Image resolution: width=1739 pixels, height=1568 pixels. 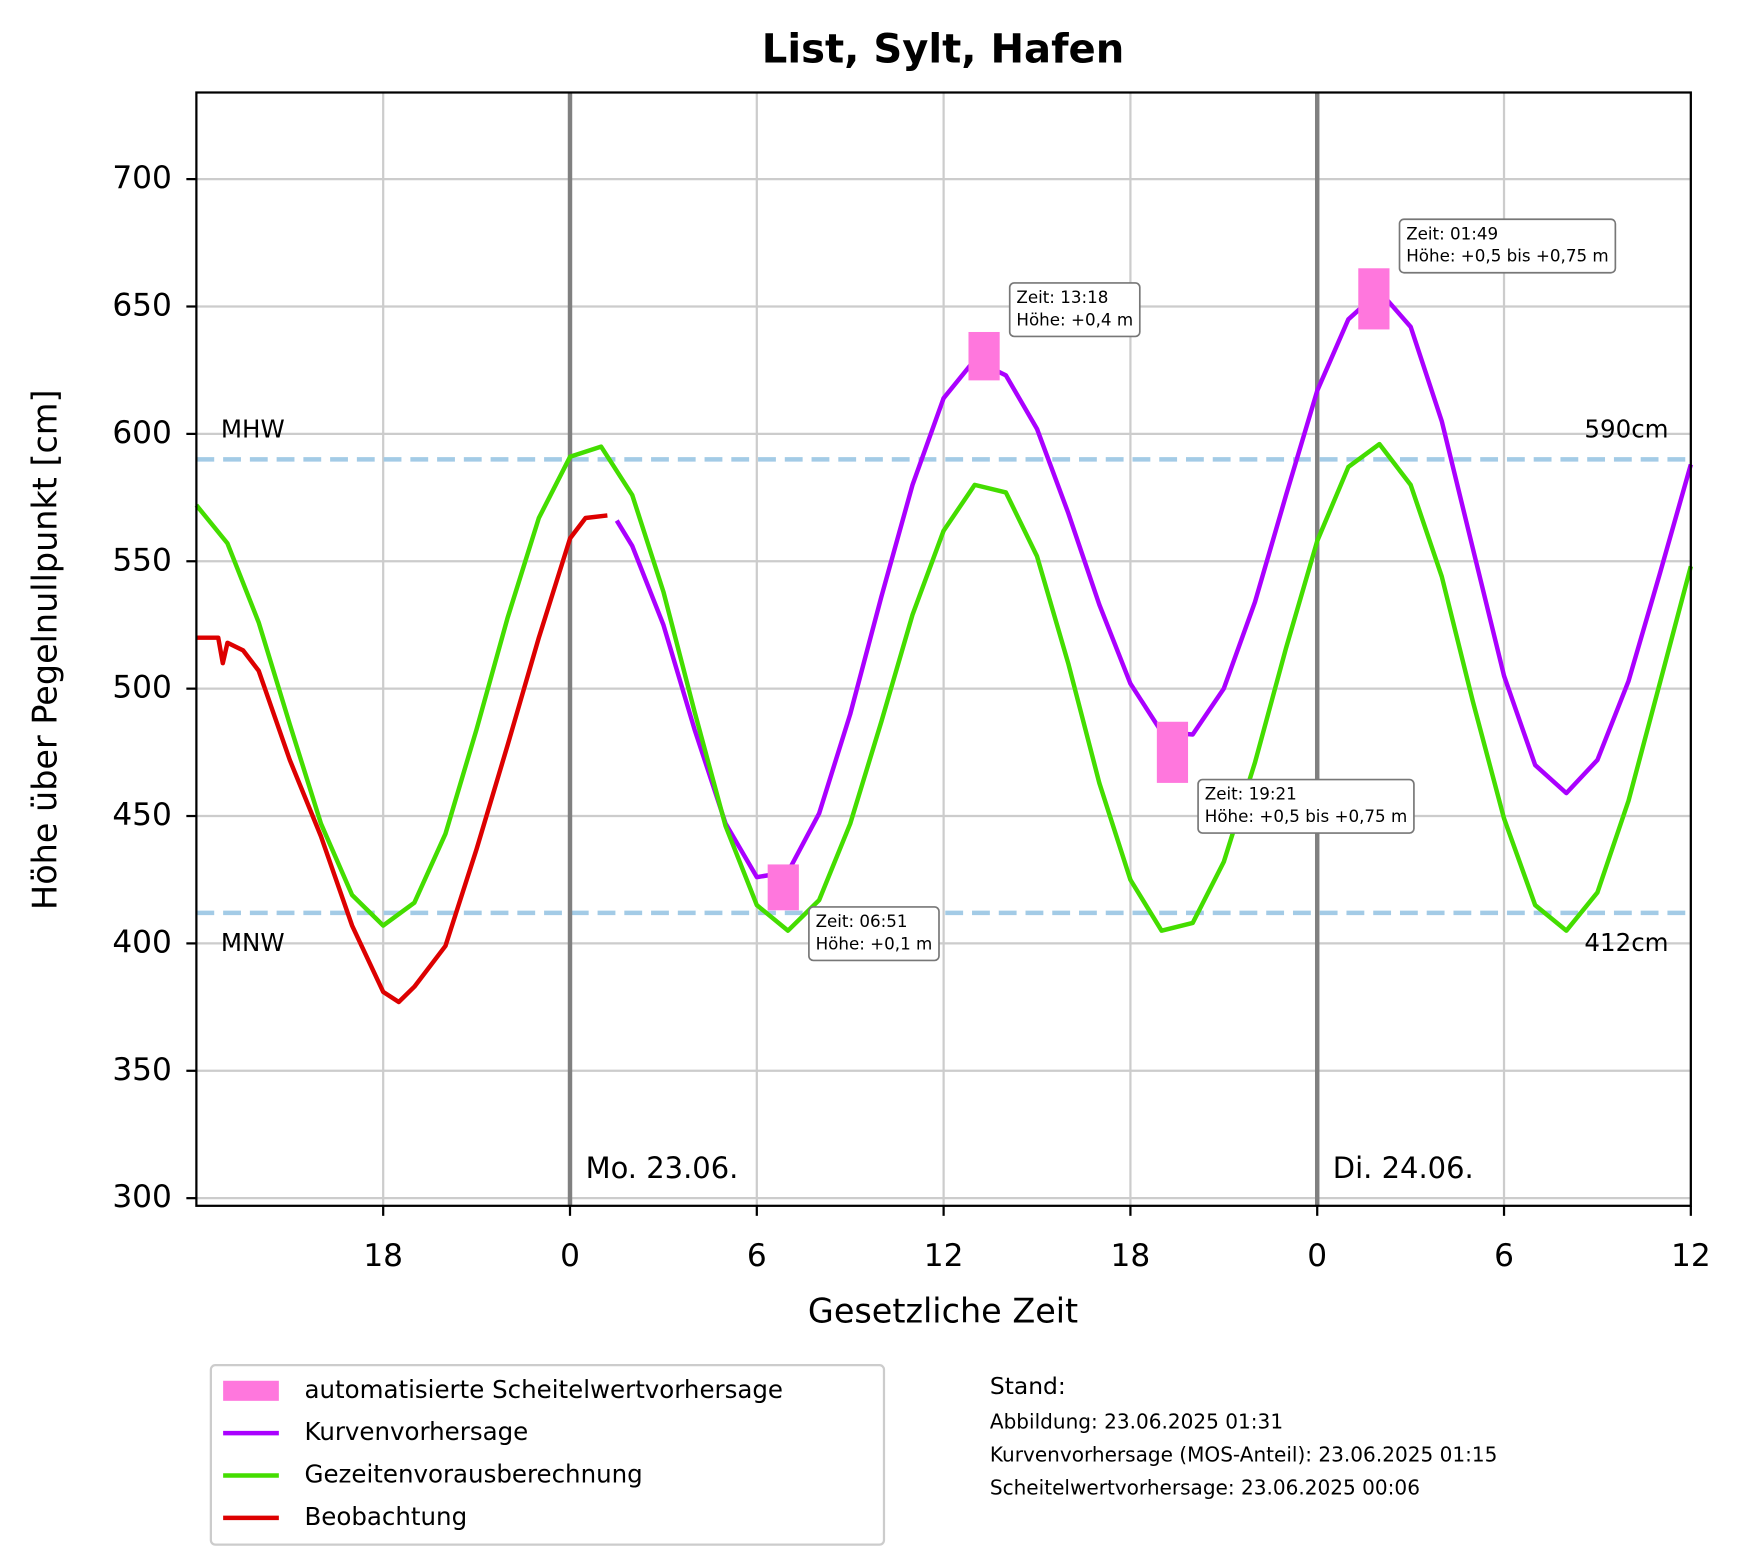 I want to click on annotation-text: Zeit: 01:49, so click(x=1452, y=233).